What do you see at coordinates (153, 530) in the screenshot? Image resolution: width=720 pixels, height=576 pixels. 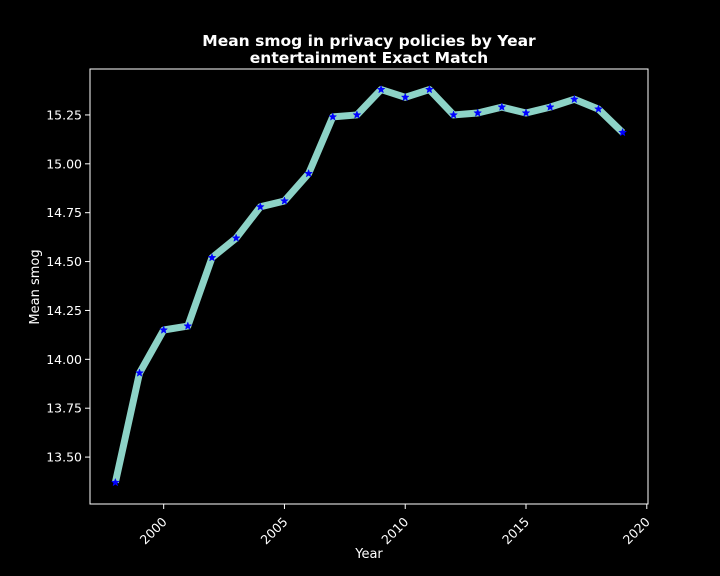 I see `x-tick-label: 2000` at bounding box center [153, 530].